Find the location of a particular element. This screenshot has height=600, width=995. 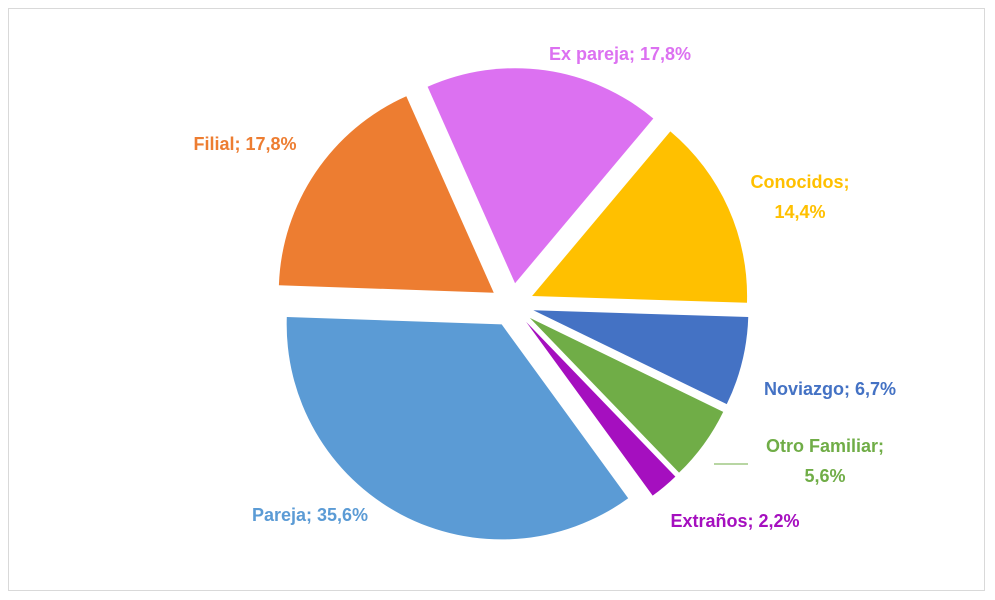

data-label: Ex pareja; 17,8% is located at coordinates (620, 54).